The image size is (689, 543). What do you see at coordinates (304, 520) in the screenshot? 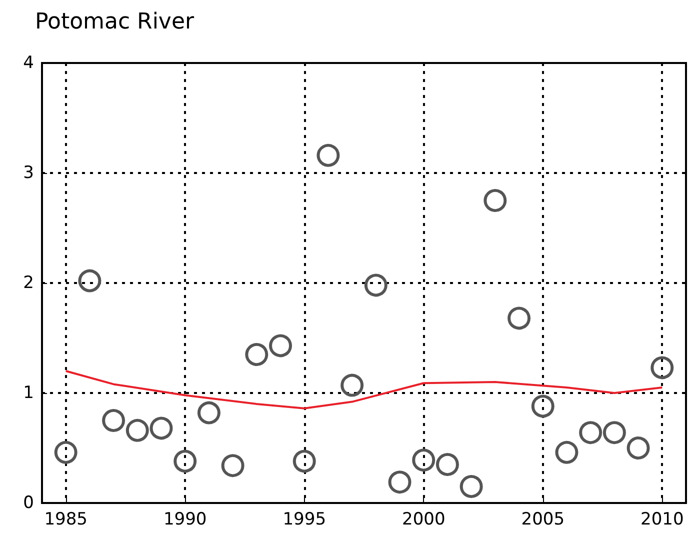
I see `x-tick-label: 1995` at bounding box center [304, 520].